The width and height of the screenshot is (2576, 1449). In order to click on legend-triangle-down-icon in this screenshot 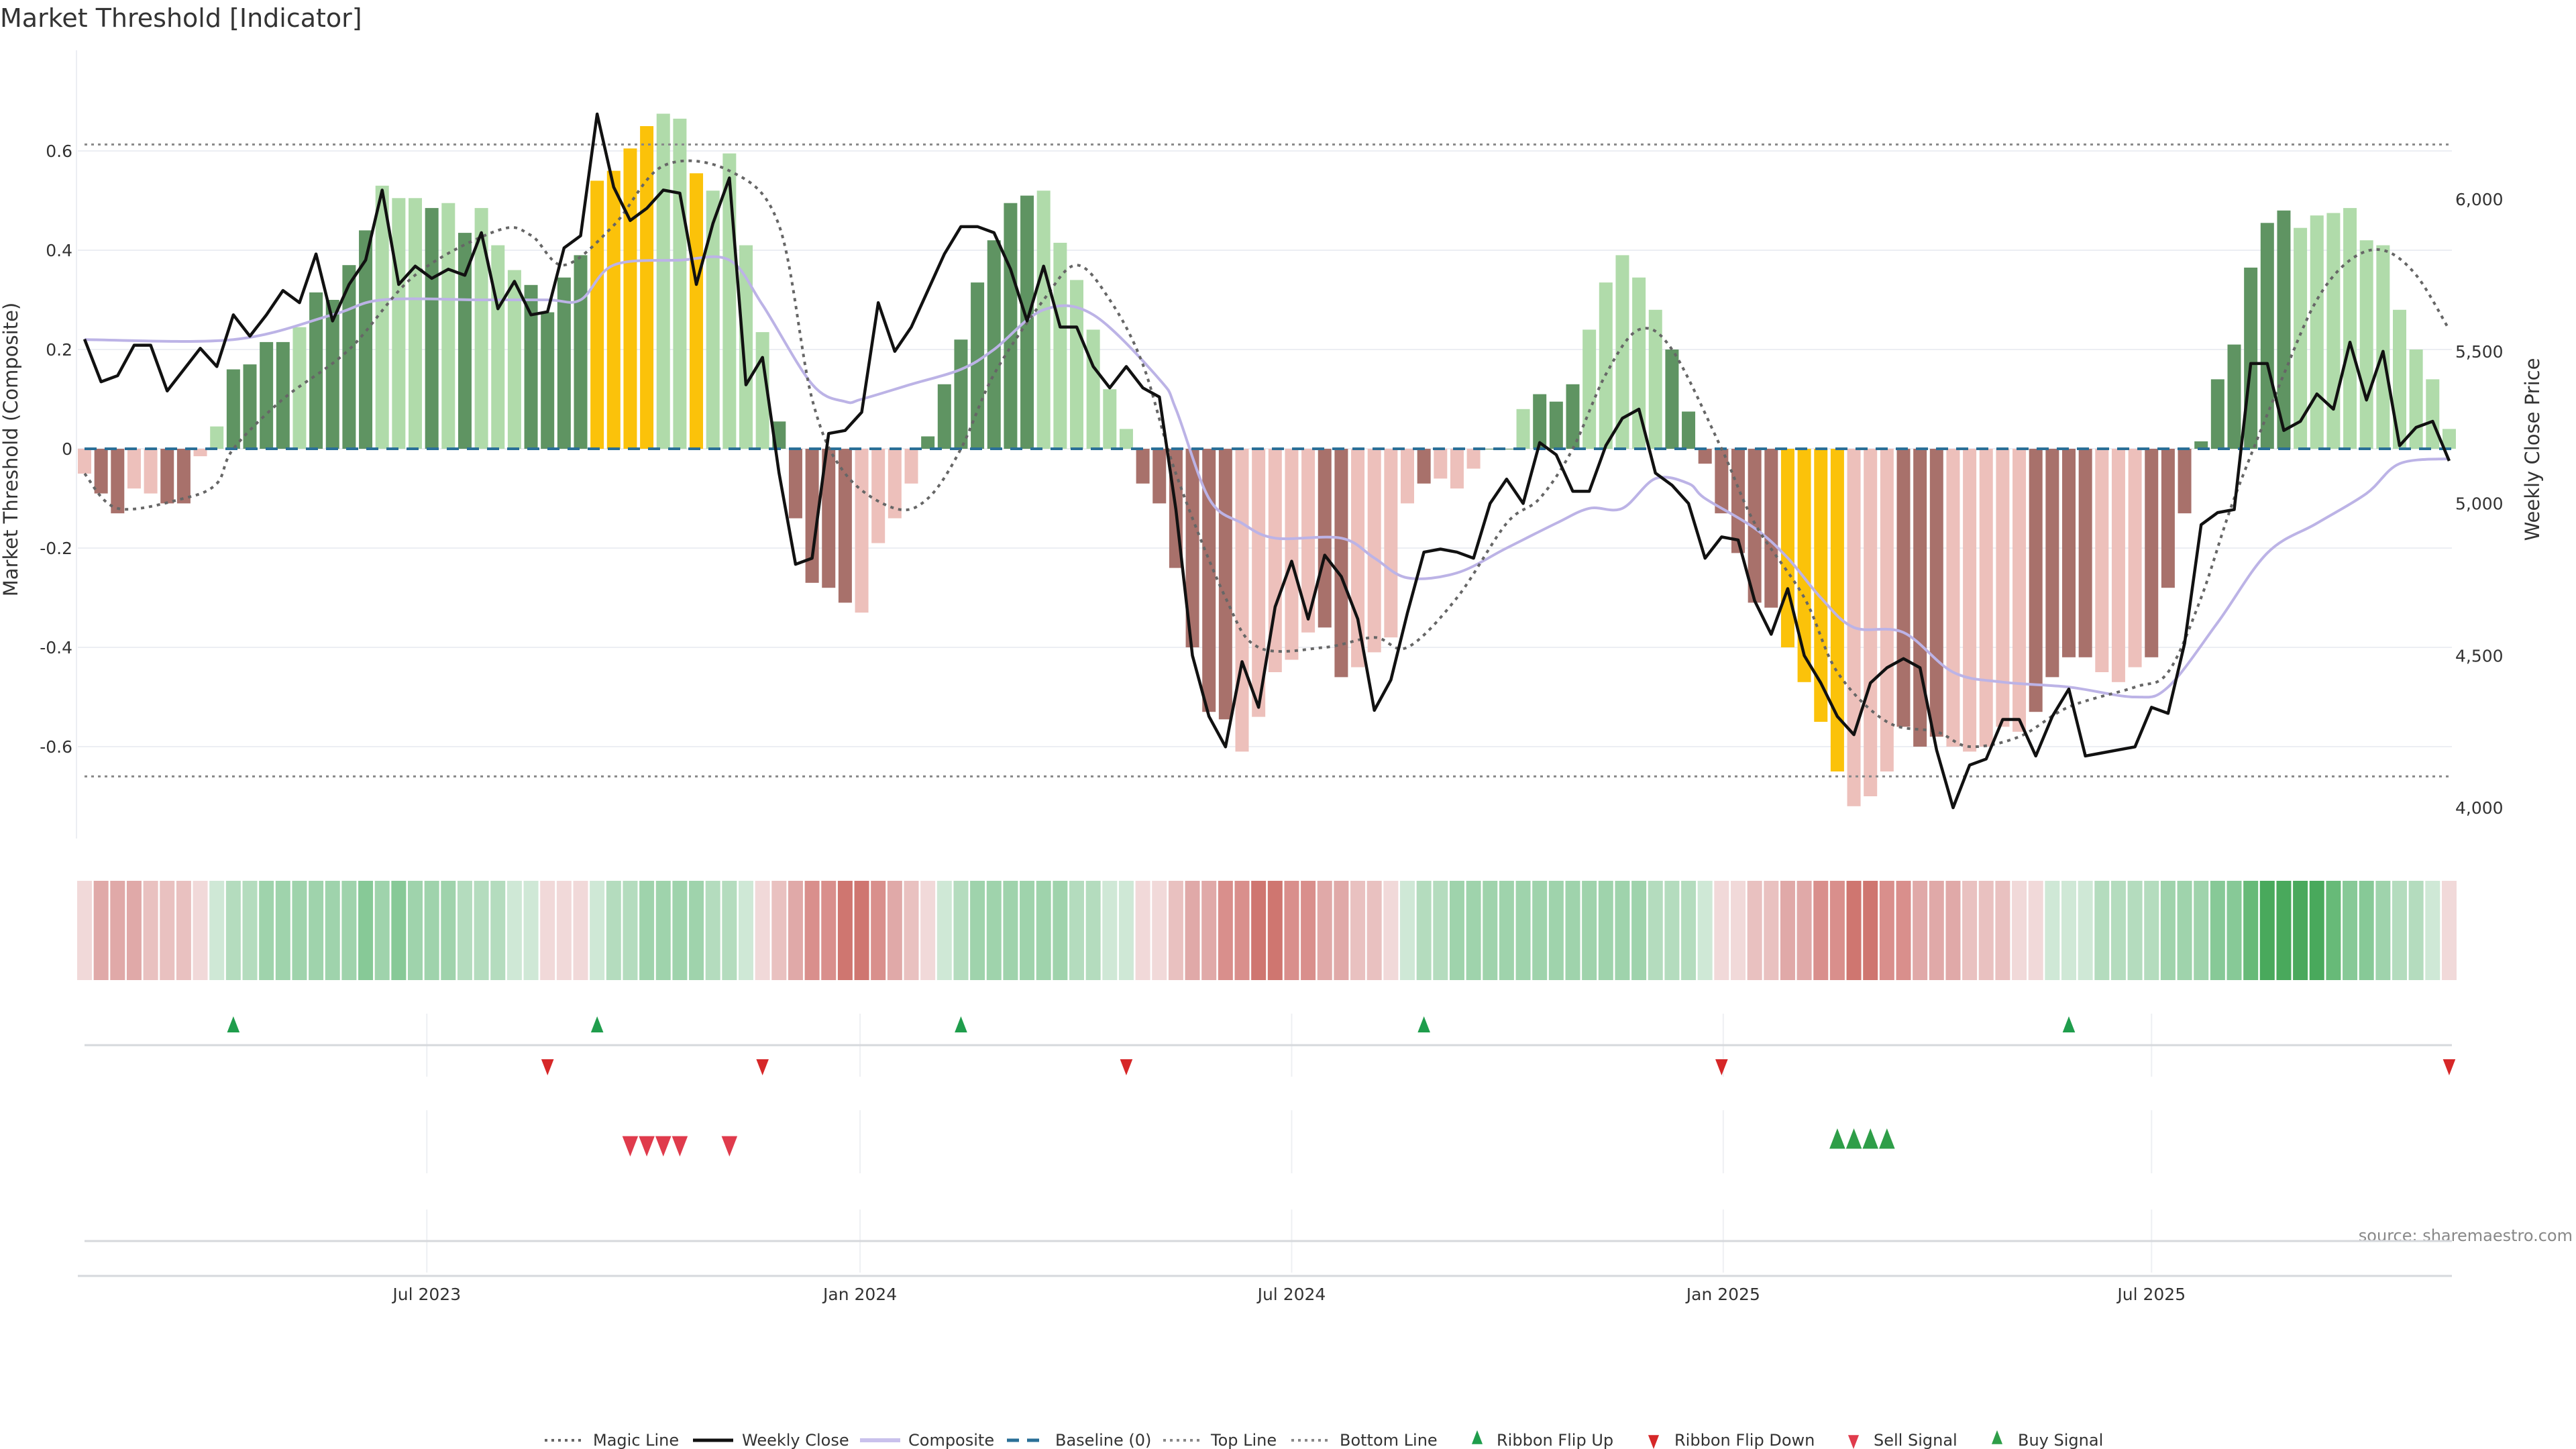, I will do `click(1654, 1442)`.